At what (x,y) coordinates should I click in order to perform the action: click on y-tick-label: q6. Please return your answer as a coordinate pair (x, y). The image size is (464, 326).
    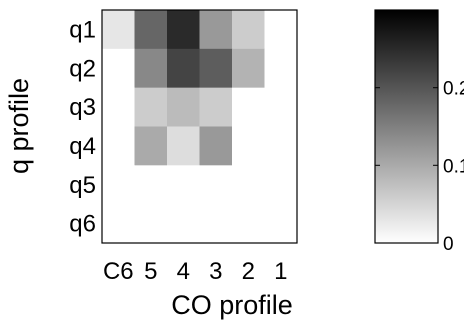
    Looking at the image, I should click on (82, 224).